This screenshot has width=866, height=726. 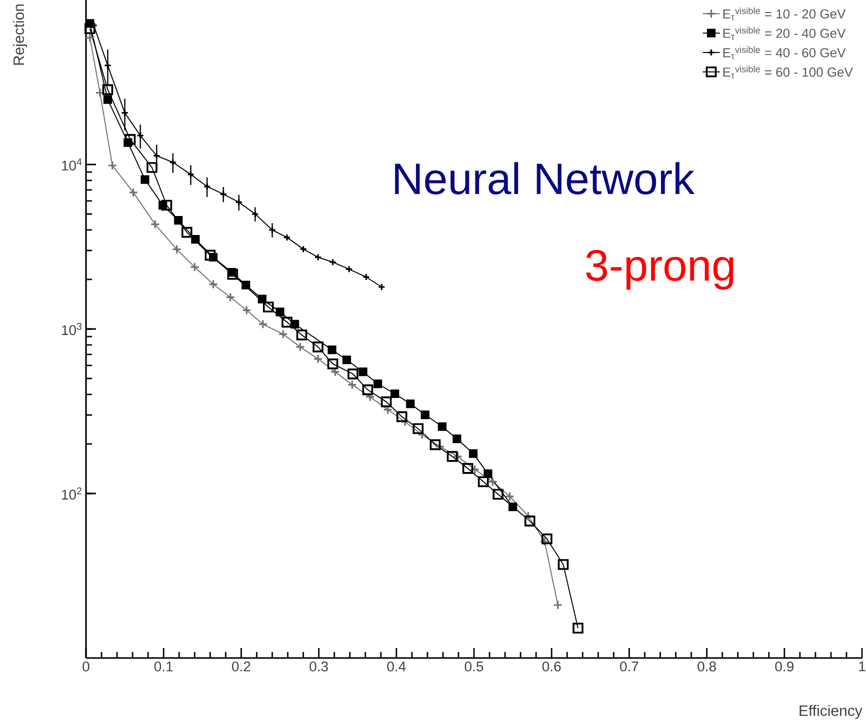 I want to click on x-tick-label: 1, so click(x=862, y=667).